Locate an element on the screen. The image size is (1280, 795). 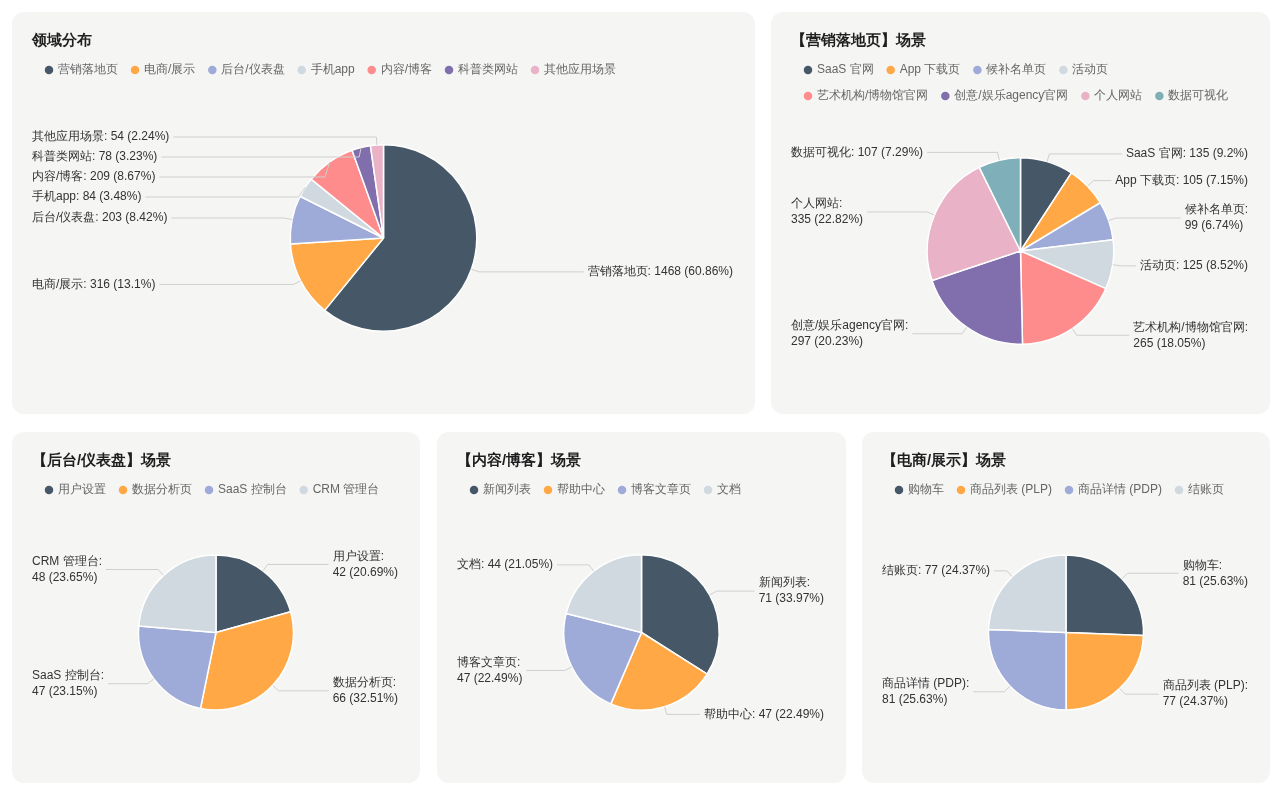
legend-label: 候补名单页 is located at coordinates (1016, 69).